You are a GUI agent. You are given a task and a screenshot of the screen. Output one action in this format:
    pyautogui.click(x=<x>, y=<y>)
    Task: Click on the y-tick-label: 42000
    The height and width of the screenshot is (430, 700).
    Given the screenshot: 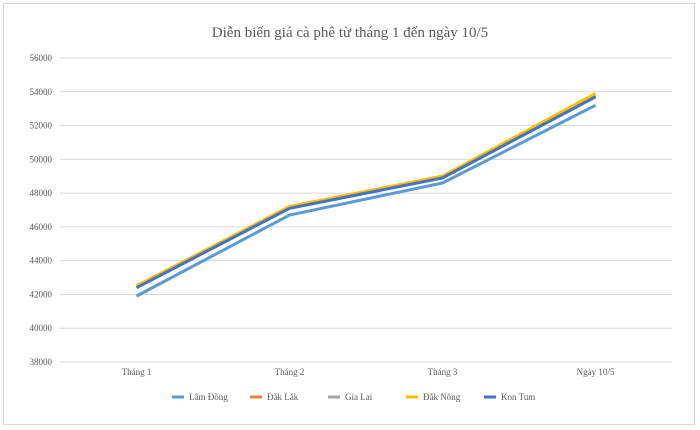 What is the action you would take?
    pyautogui.click(x=41, y=294)
    